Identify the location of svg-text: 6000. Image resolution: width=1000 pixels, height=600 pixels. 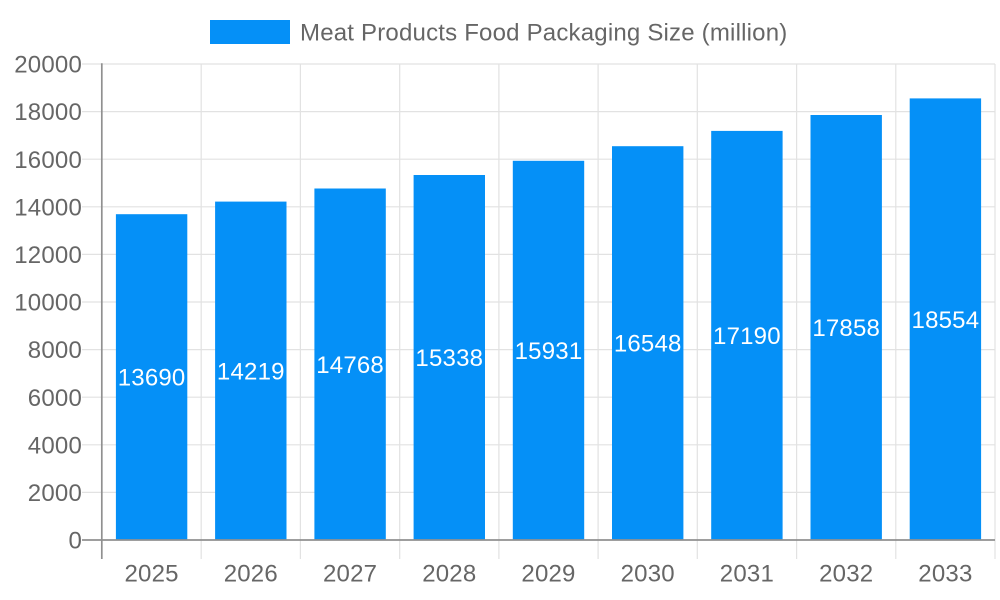
(55, 398).